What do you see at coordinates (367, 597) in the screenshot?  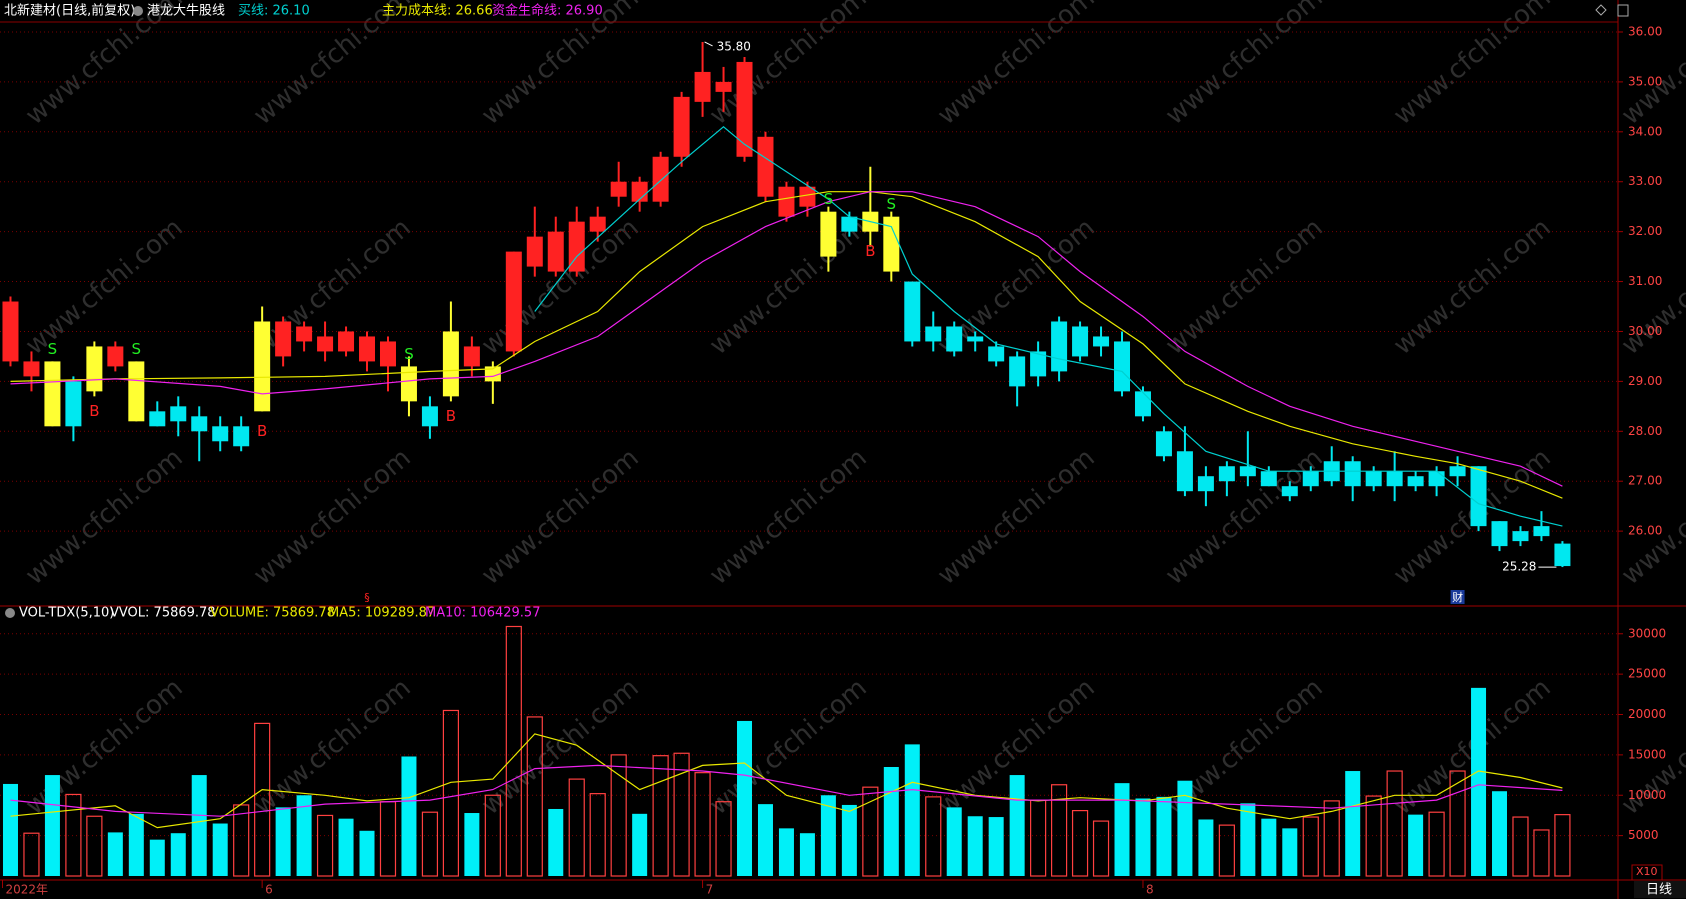 I see `marker-label: §` at bounding box center [367, 597].